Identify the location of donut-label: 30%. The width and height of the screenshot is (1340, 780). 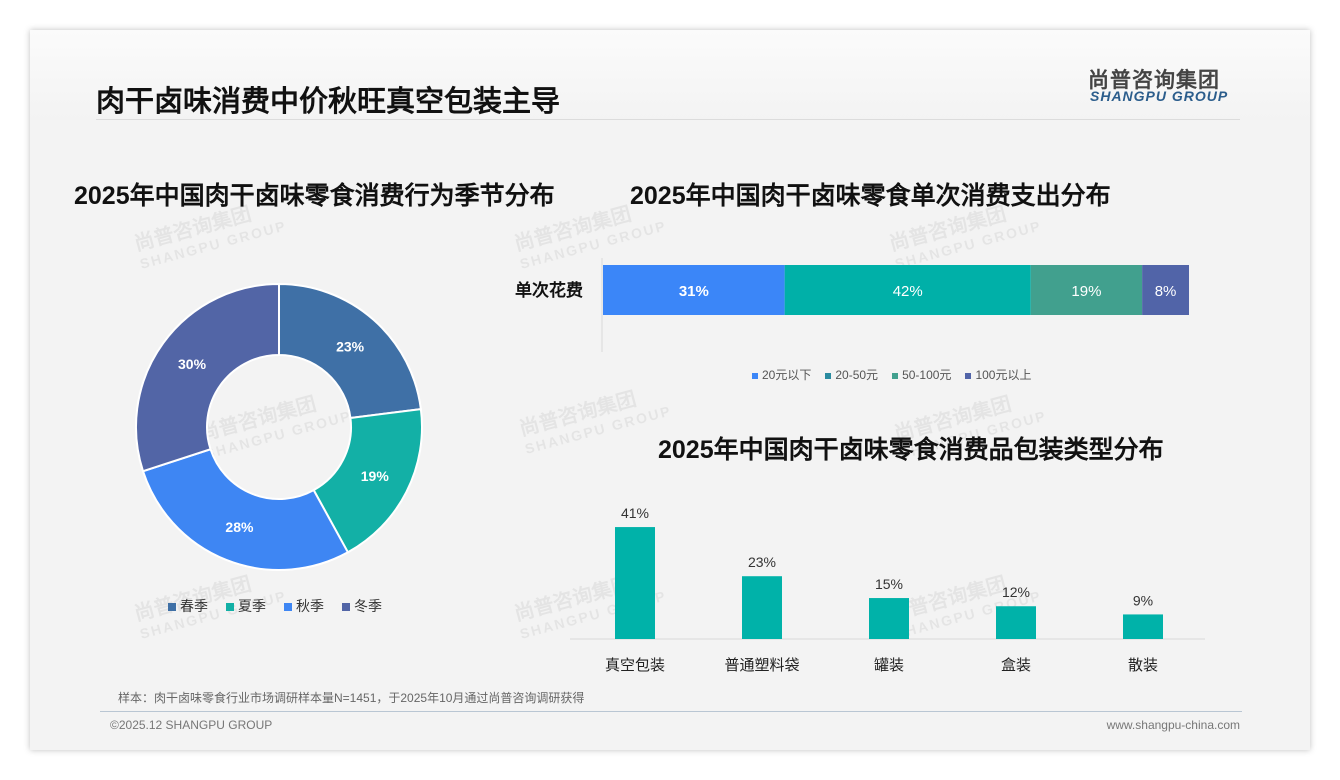
(192, 364).